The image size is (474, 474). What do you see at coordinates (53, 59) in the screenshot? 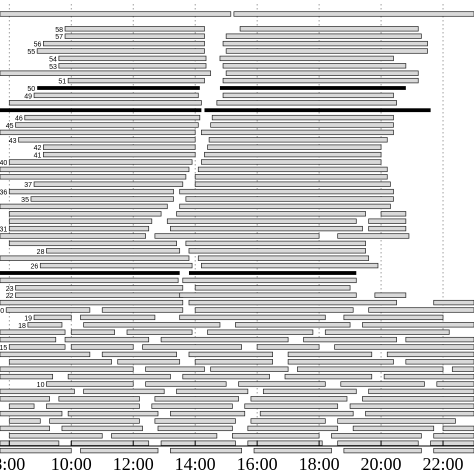
I see `row-label: 54` at bounding box center [53, 59].